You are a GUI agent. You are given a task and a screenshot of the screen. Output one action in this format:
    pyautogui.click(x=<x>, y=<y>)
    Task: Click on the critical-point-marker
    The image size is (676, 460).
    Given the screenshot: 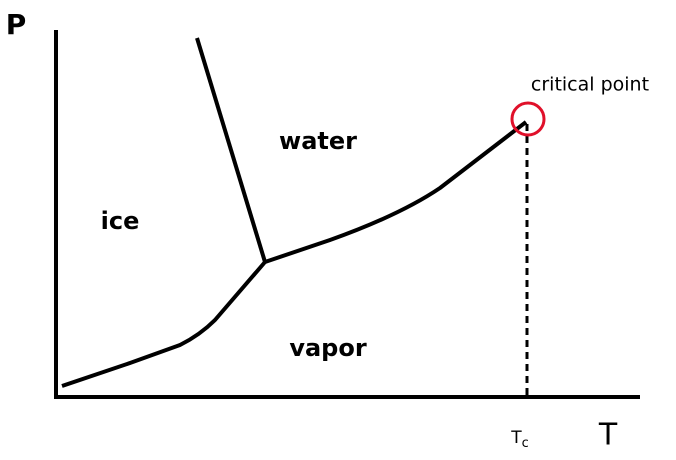 What is the action you would take?
    pyautogui.click(x=528, y=119)
    